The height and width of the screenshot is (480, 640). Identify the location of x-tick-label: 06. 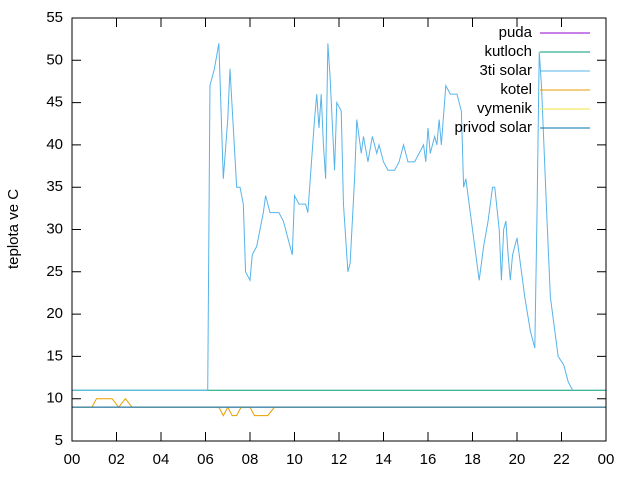
(205, 459).